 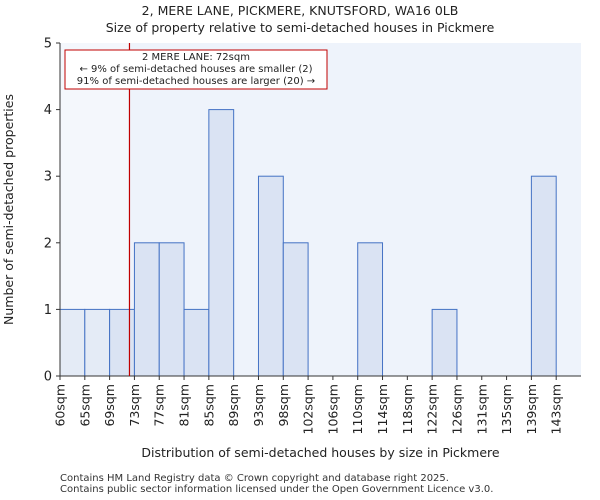 I want to click on x-tick-label: 81sqm, so click(x=184, y=405).